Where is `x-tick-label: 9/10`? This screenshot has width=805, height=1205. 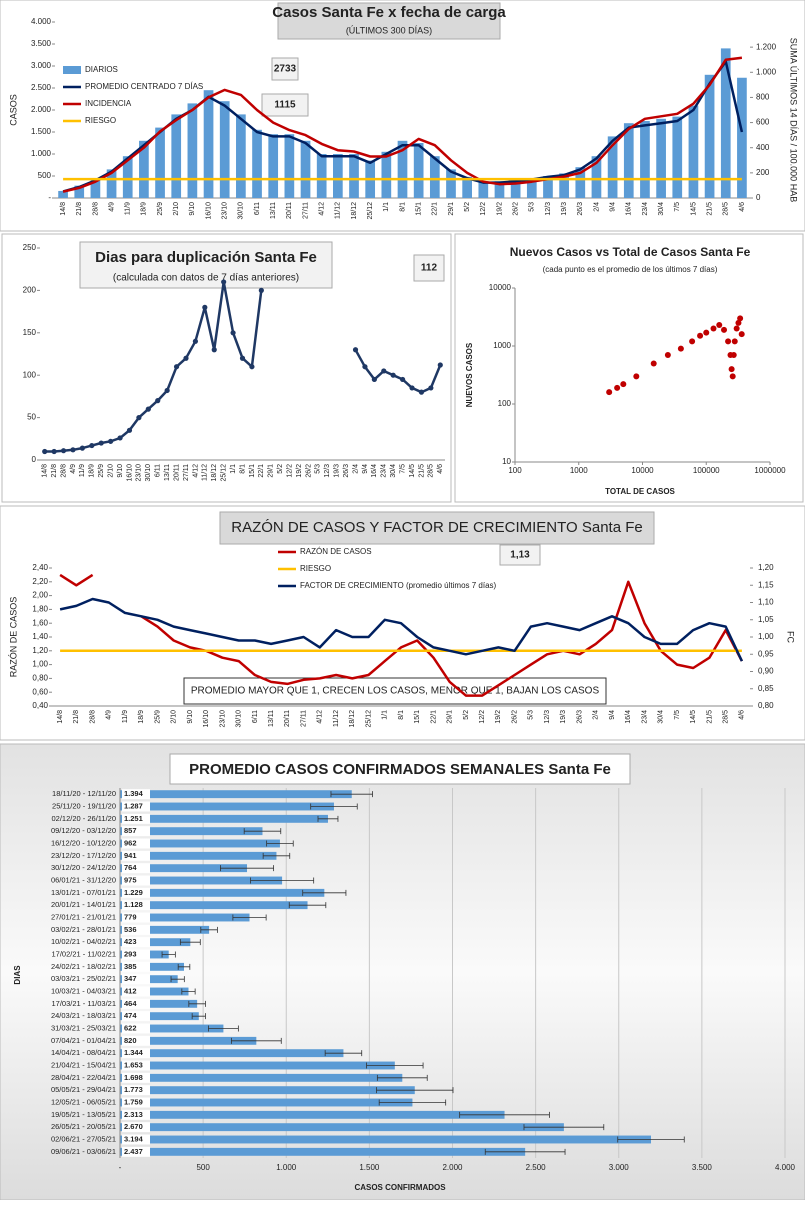
x-tick-label: 9/10 is located at coordinates (190, 717).